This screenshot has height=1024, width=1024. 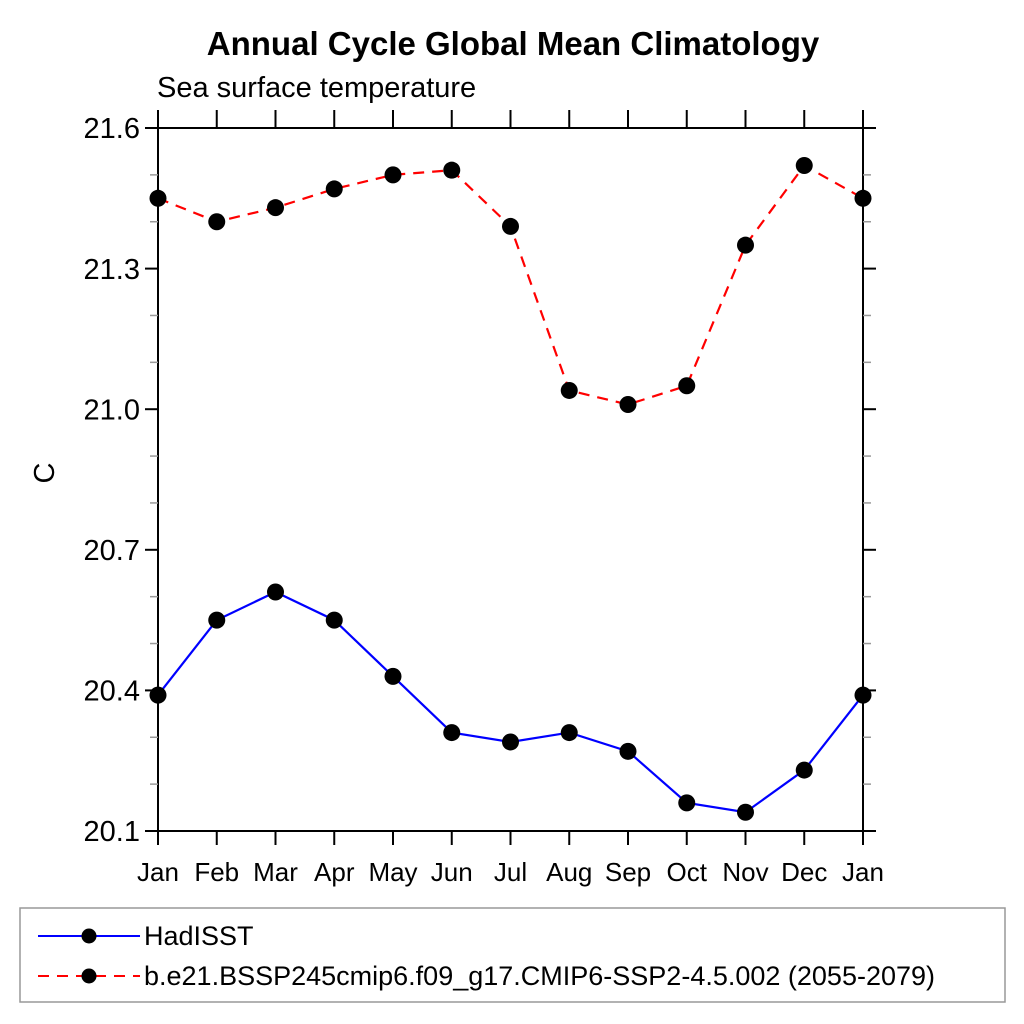 What do you see at coordinates (89, 936) in the screenshot?
I see `legend-marker-hadisst` at bounding box center [89, 936].